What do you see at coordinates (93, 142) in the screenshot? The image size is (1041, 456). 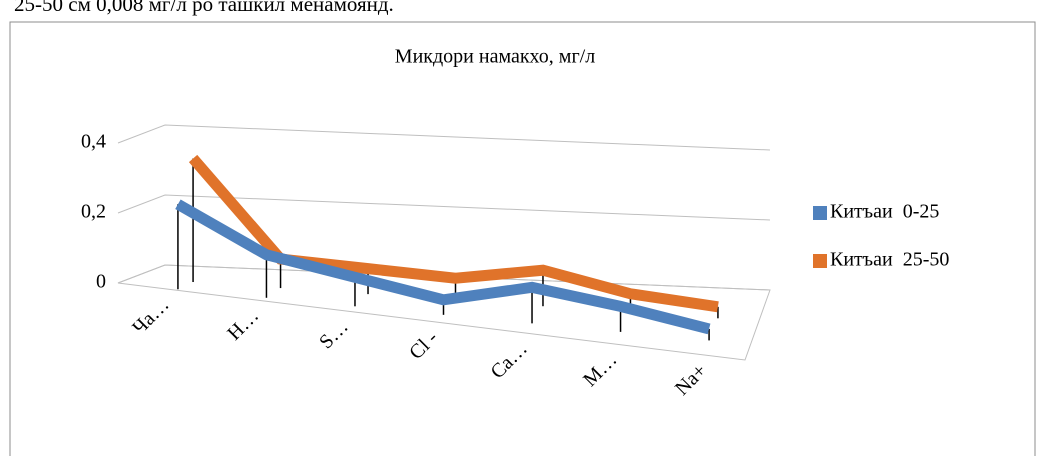 I see `y-tick-label: 0,4` at bounding box center [93, 142].